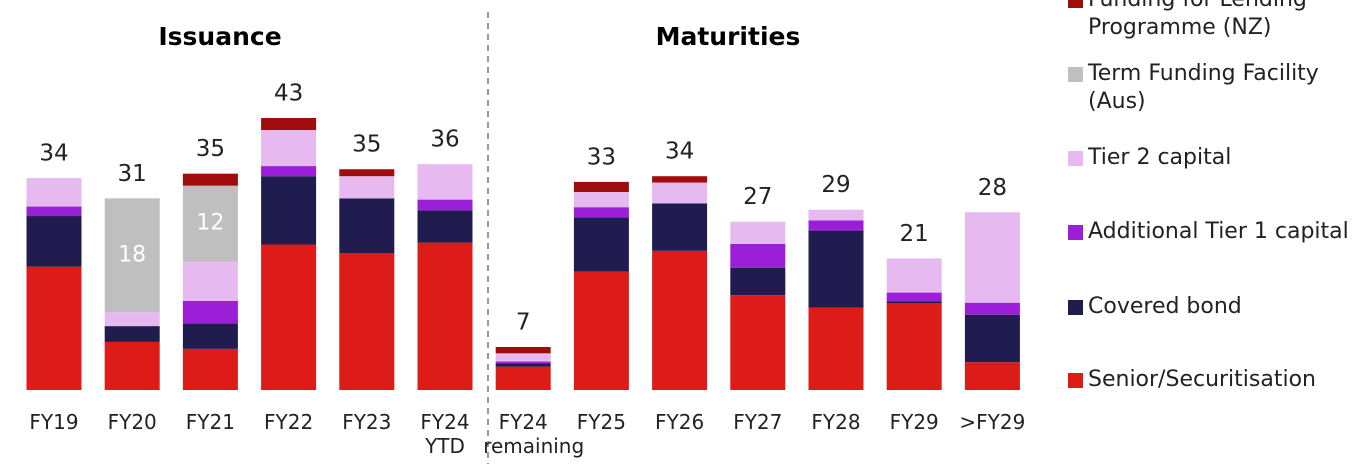 The width and height of the screenshot is (1364, 464). I want to click on legend-item: Term Funding Facility (Aus), so click(1216, 88).